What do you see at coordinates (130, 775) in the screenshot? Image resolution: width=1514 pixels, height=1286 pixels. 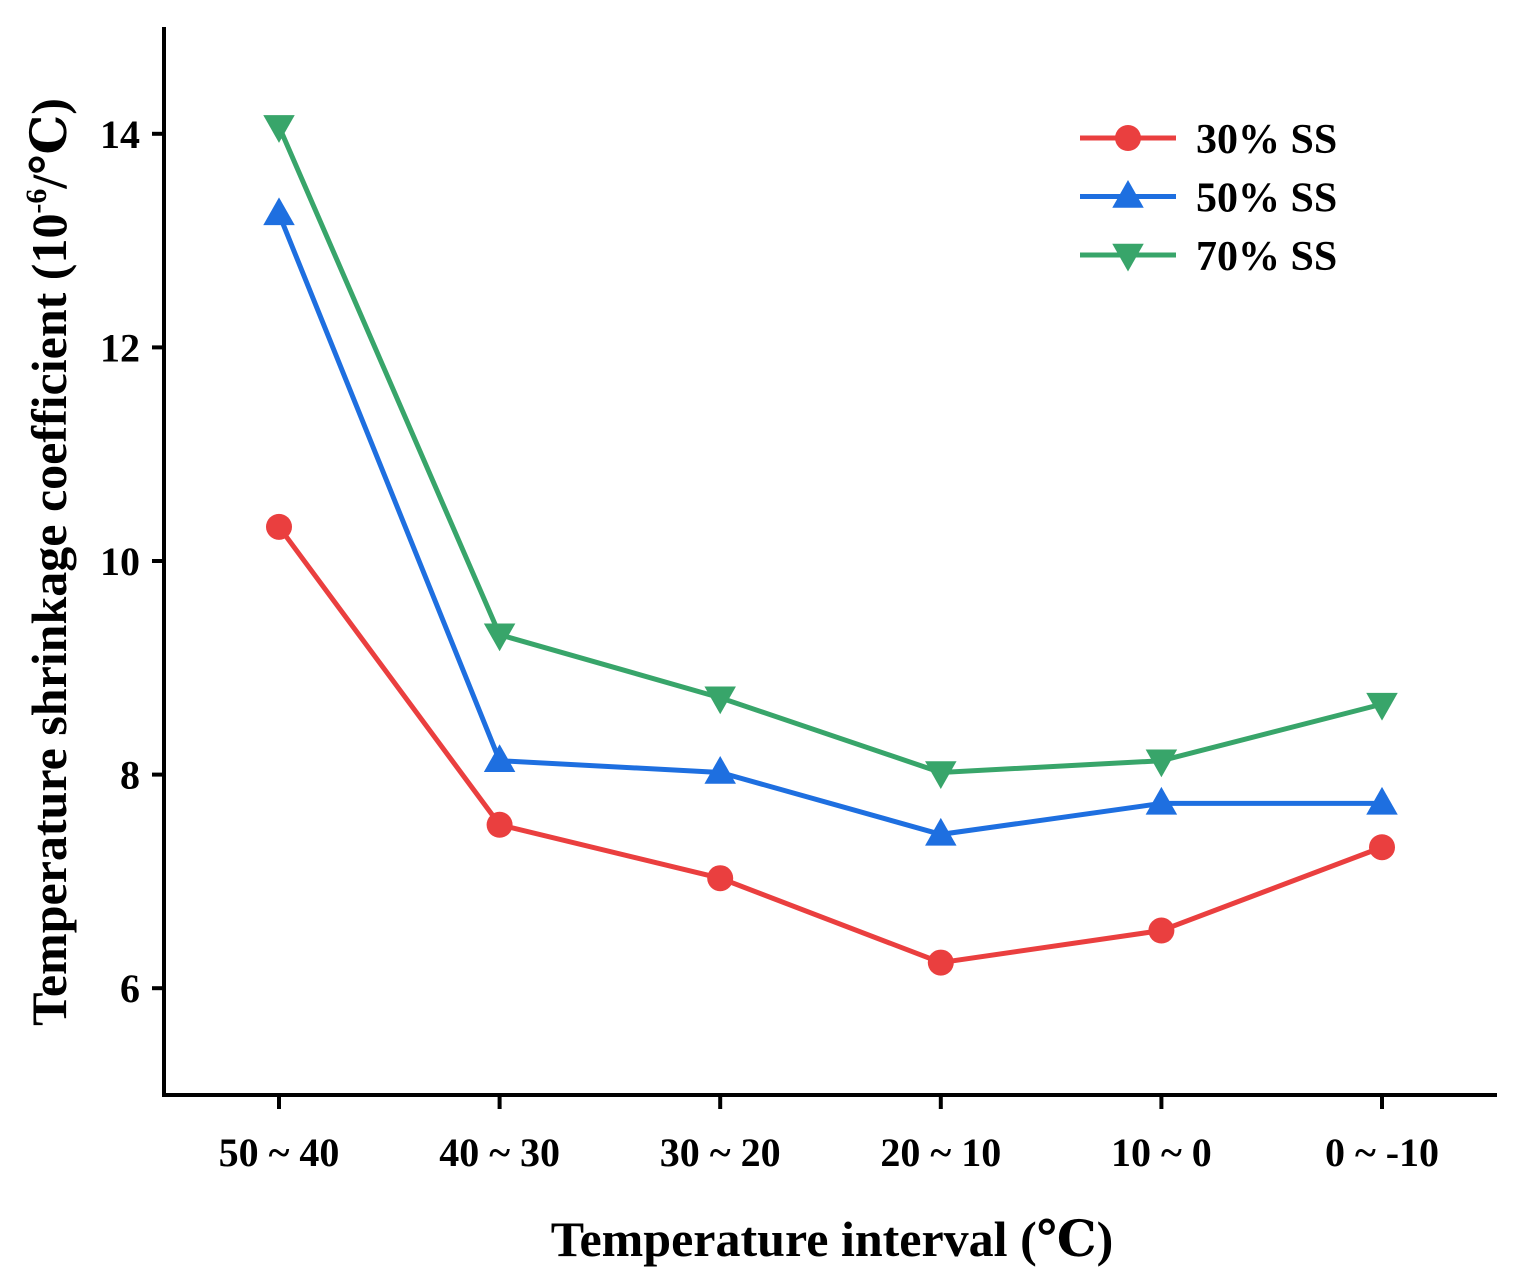 I see `y-tick-label: 8` at bounding box center [130, 775].